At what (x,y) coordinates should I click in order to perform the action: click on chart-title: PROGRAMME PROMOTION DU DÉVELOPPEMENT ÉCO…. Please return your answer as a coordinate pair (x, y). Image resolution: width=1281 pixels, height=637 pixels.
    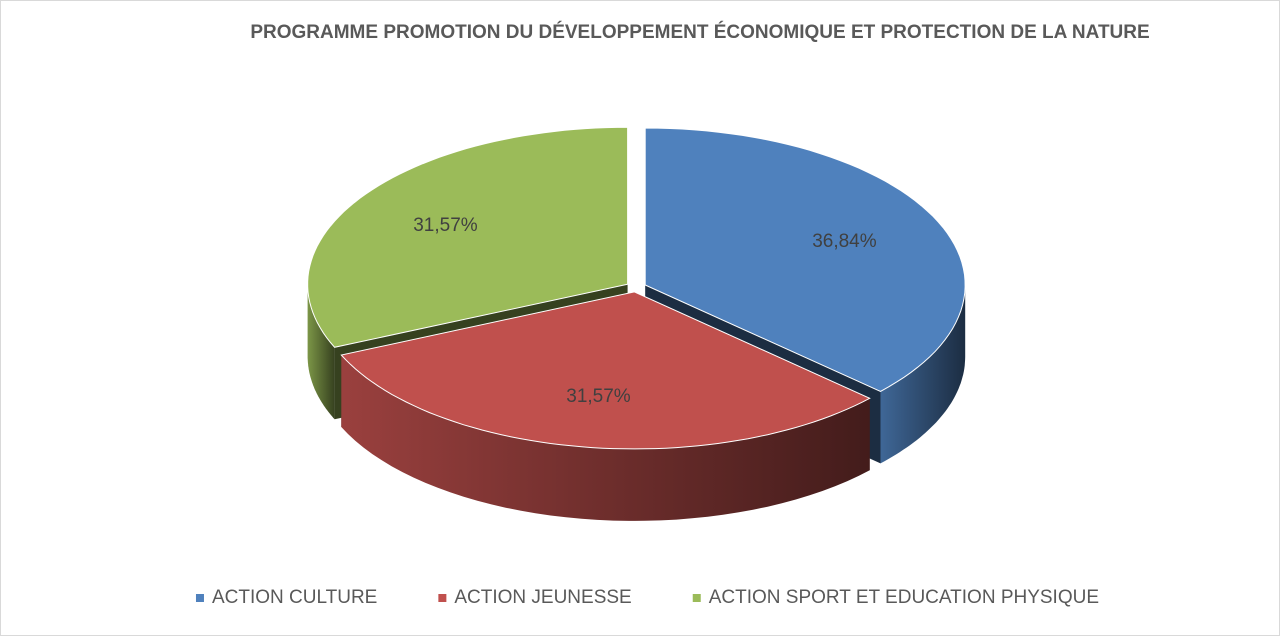
    Looking at the image, I should click on (699, 32).